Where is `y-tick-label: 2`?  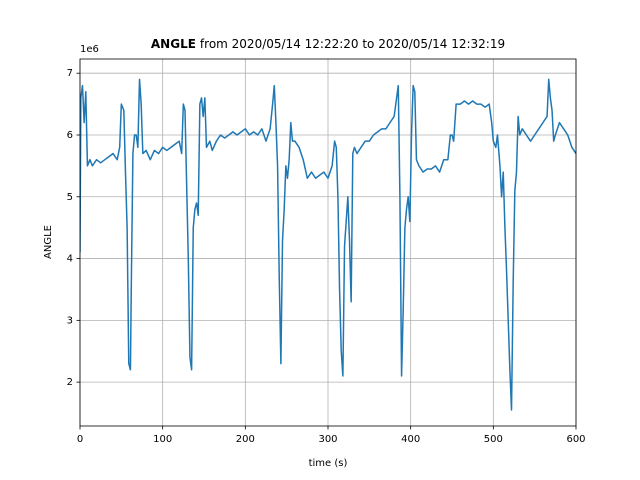 y-tick-label: 2 is located at coordinates (70, 382).